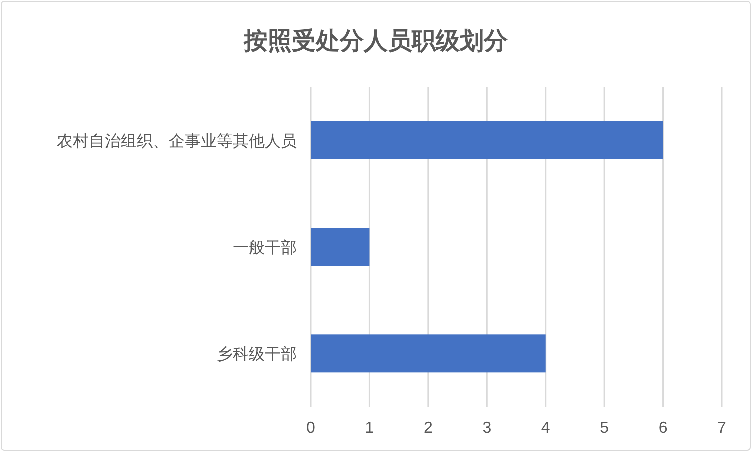 This screenshot has width=752, height=452. I want to click on x-tick-label: 5, so click(605, 428).